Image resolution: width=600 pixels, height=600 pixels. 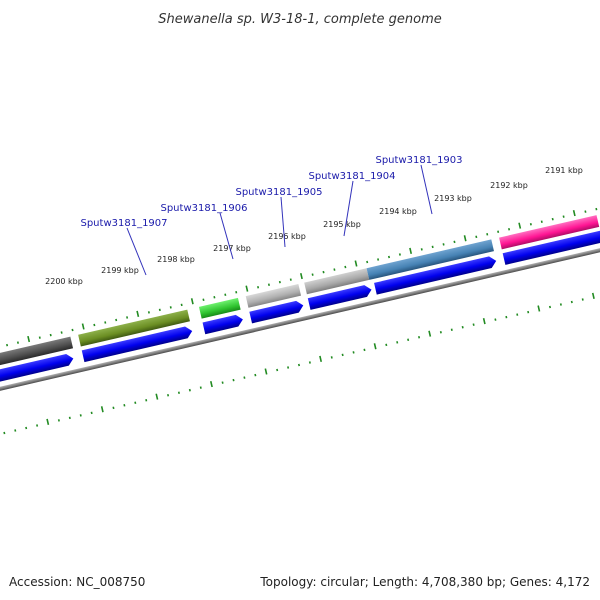 What do you see at coordinates (351, 176) in the screenshot?
I see `gene-label: Sputw3181_1904` at bounding box center [351, 176].